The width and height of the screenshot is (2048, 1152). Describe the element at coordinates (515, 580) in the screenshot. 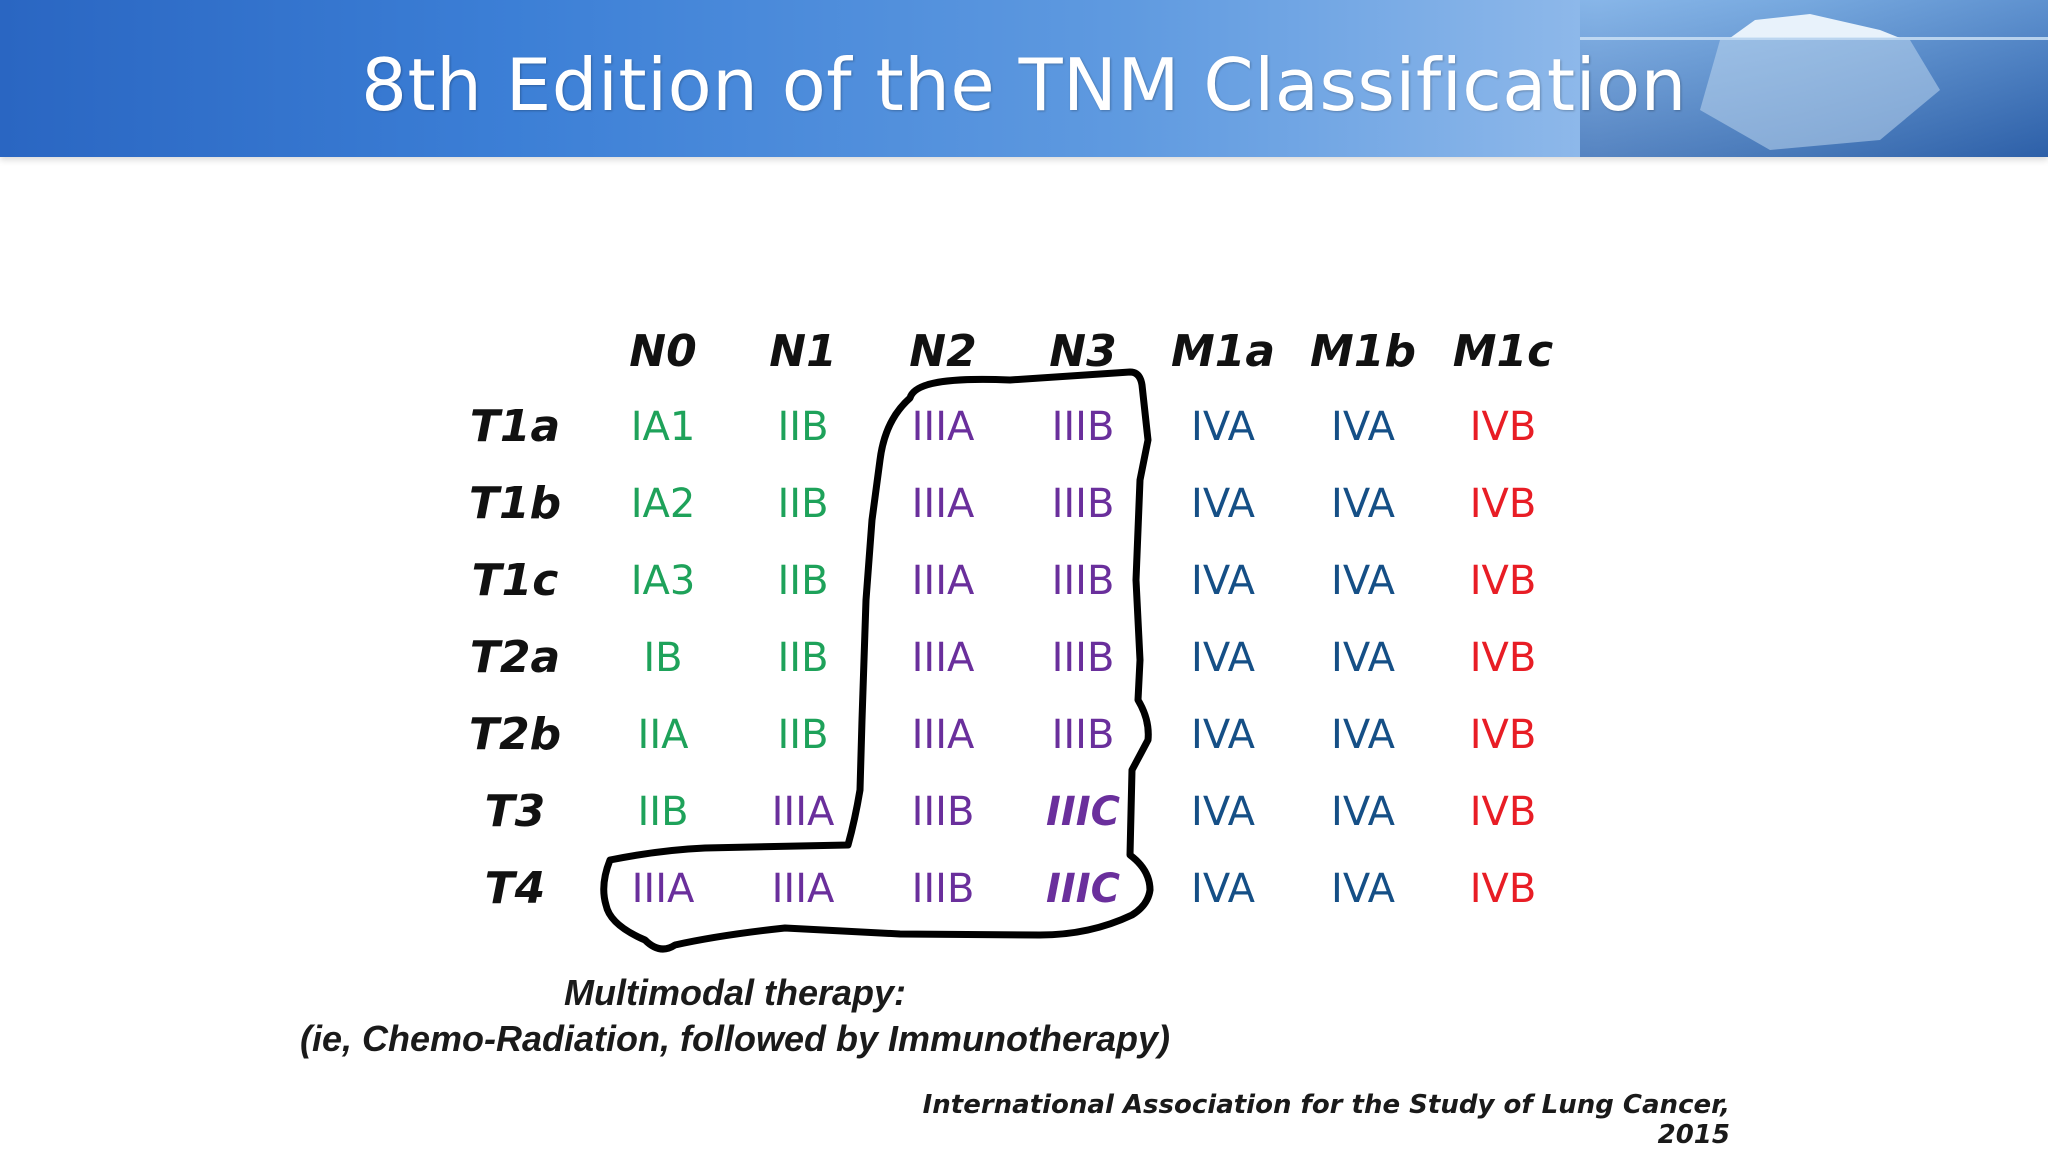

I see `row-label-t1c: T1c` at that location.